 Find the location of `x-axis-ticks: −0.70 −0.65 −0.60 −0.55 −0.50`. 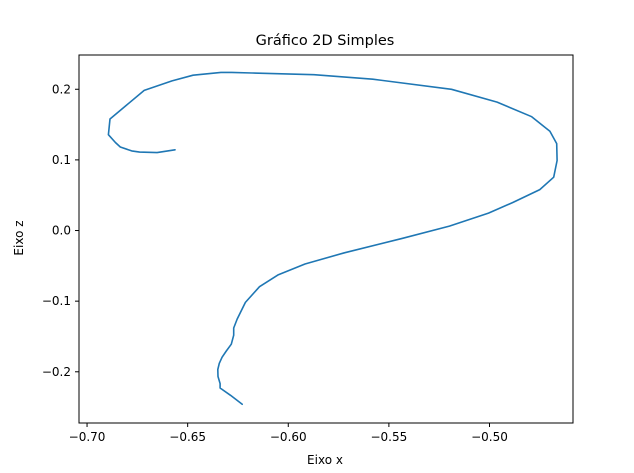

x-axis-ticks: −0.70 −0.65 −0.60 −0.55 −0.50 is located at coordinates (288, 433).